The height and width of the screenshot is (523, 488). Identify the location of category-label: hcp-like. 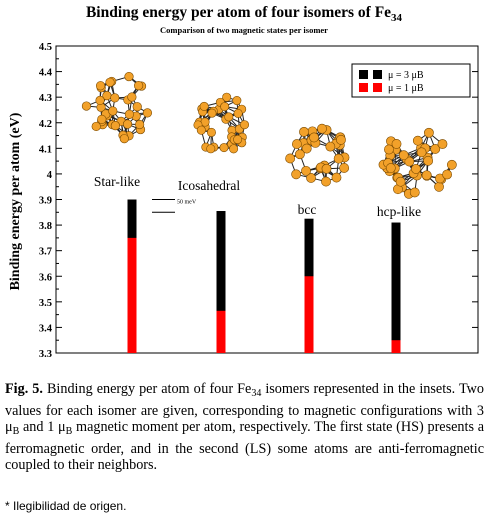
(399, 211).